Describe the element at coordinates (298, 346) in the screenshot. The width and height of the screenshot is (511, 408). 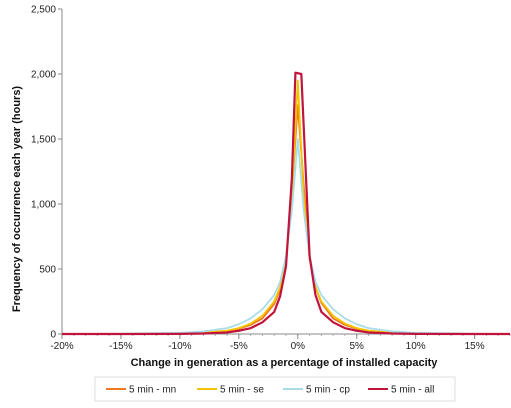
I see `x-tick-label: 0%` at that location.